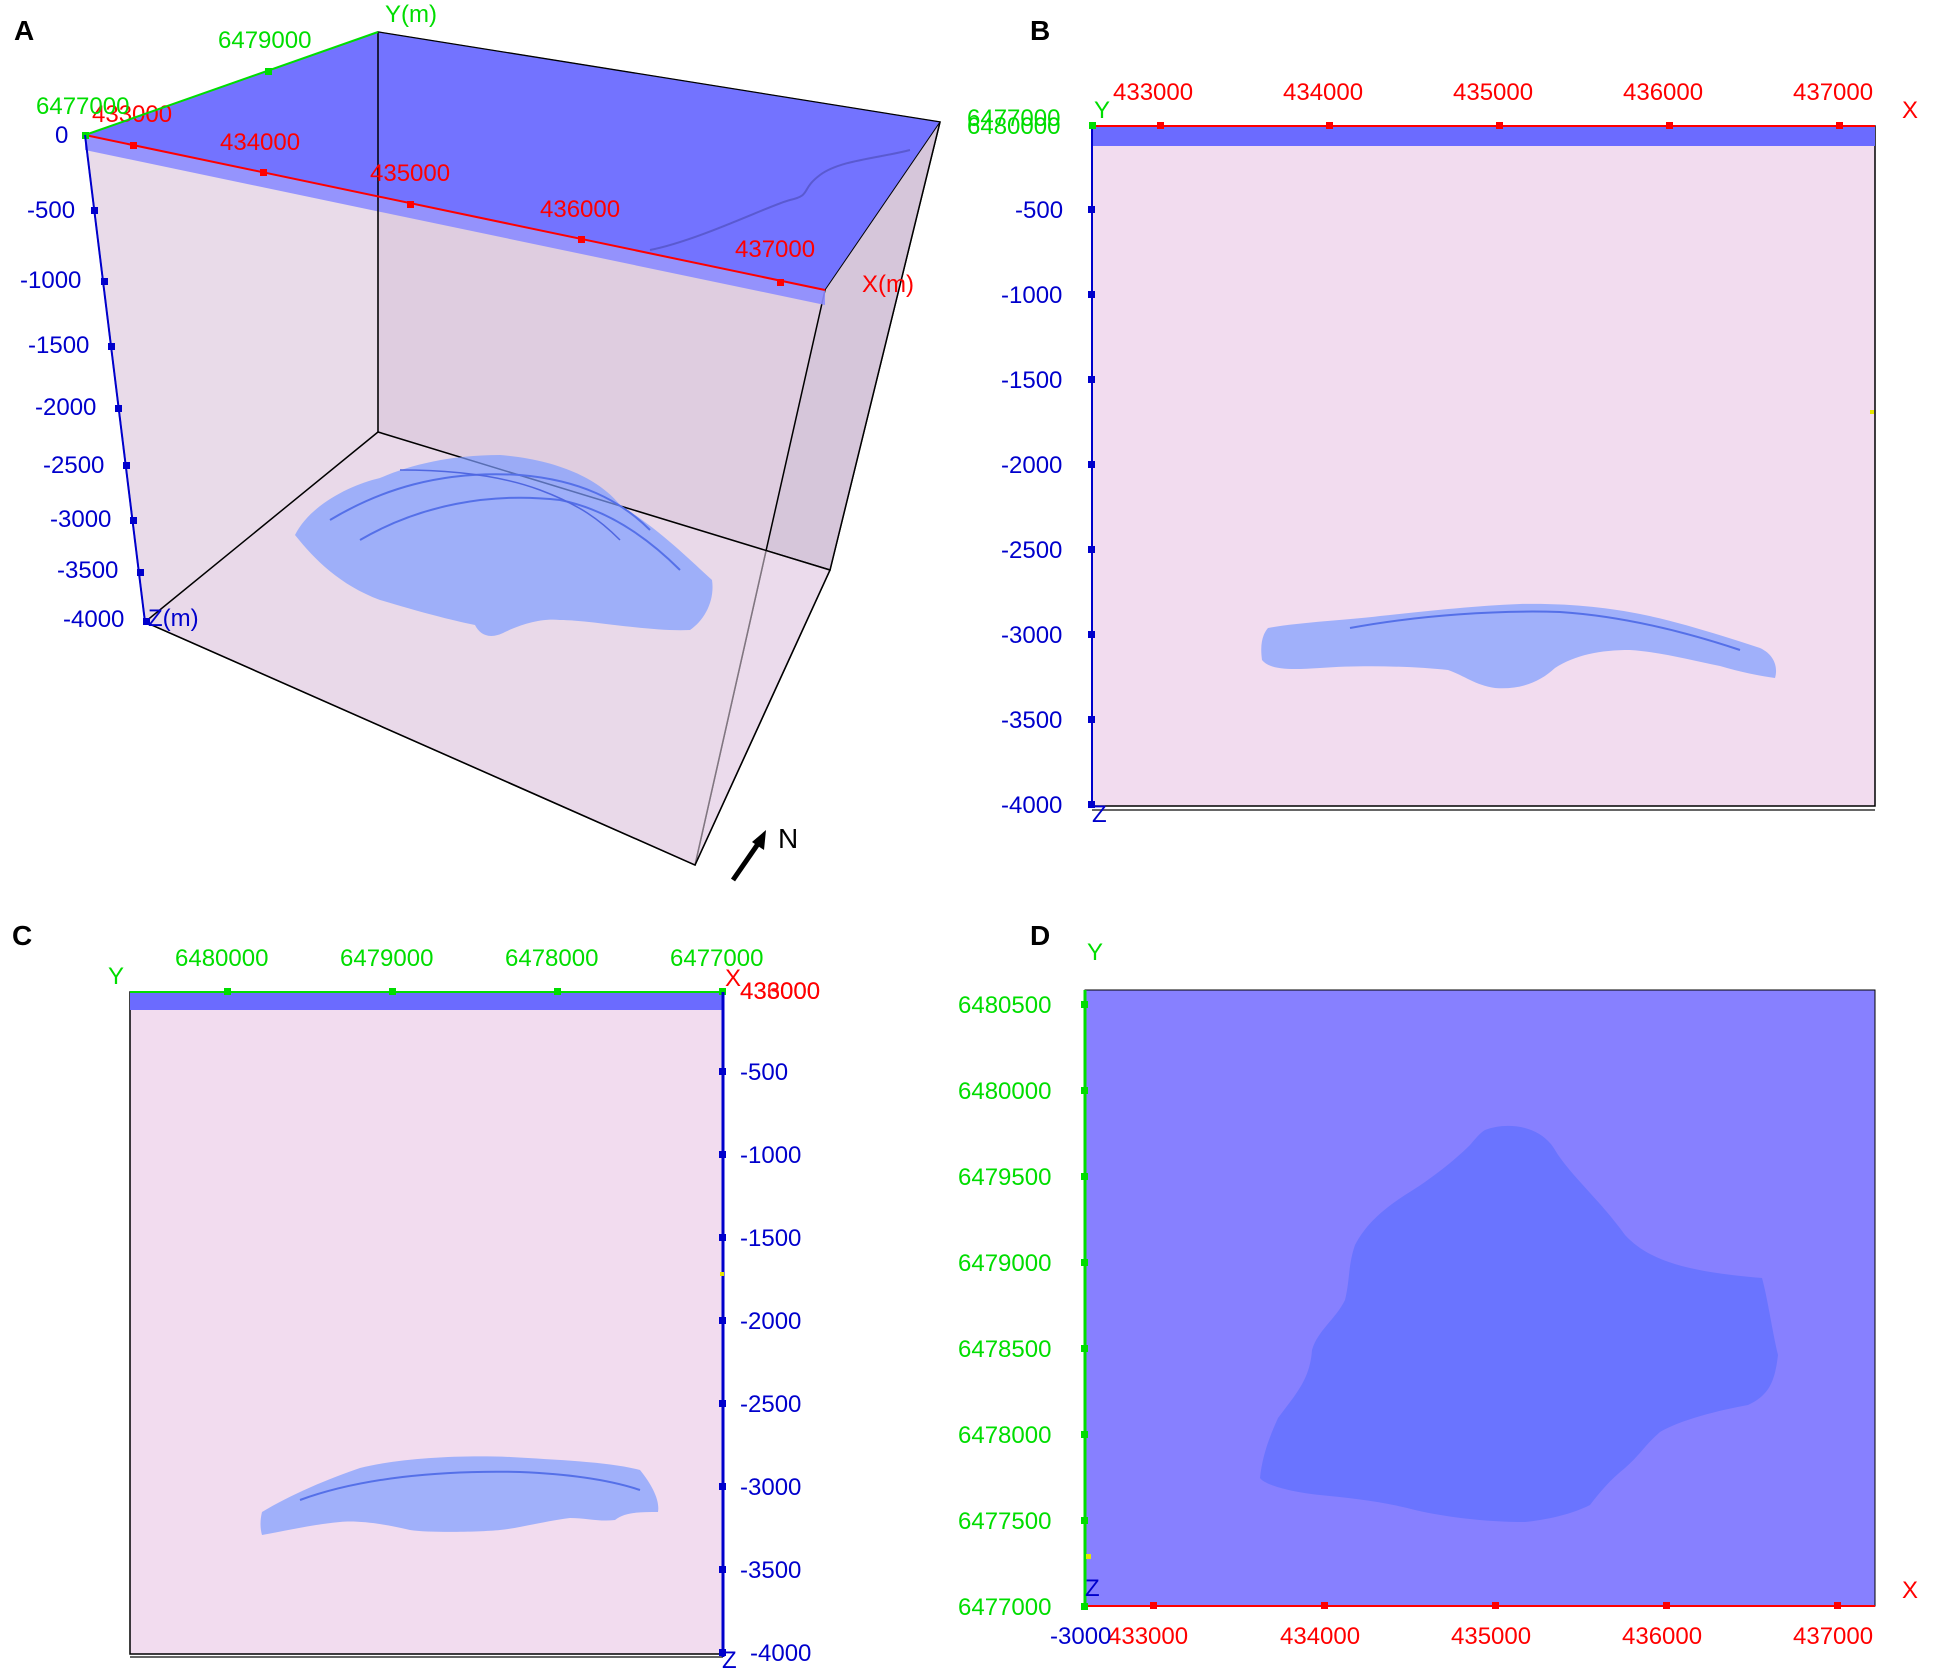 This screenshot has width=1950, height=1673. Describe the element at coordinates (1040, 30) in the screenshot. I see `panel-b-letter: B` at that location.